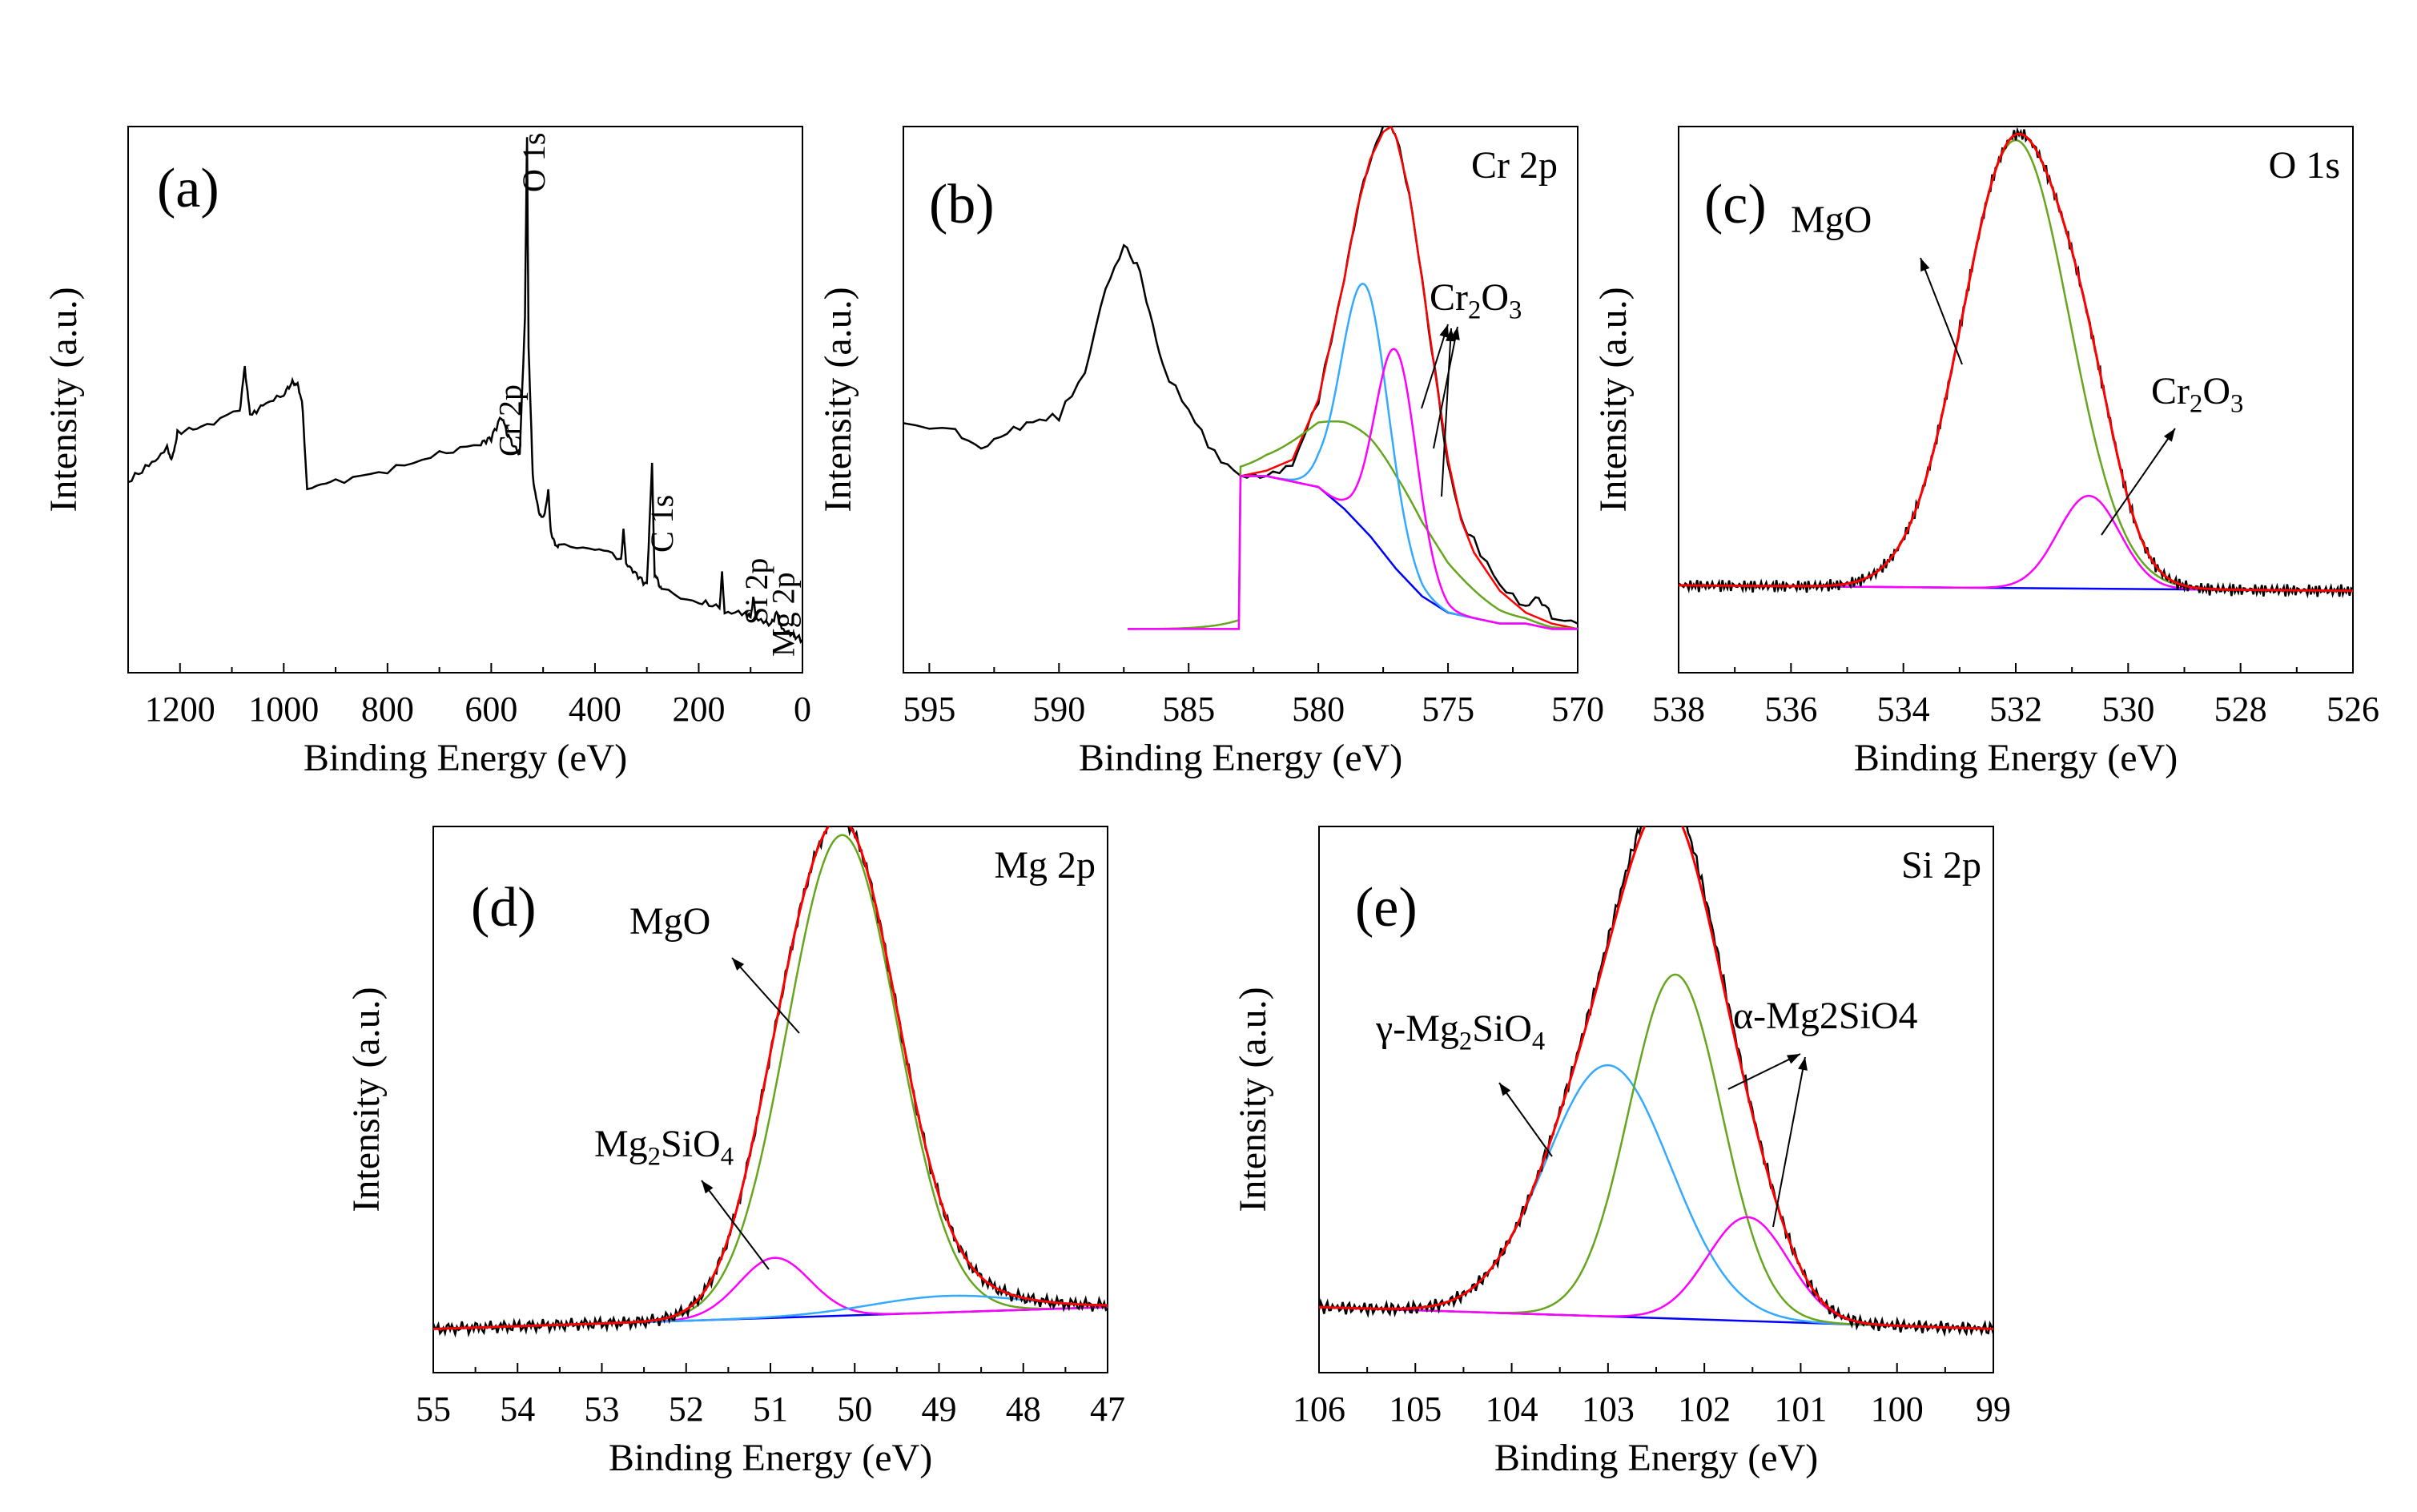 The image size is (2417, 1512). Describe the element at coordinates (1045, 865) in the screenshot. I see `panel-title: Mg 2p` at that location.